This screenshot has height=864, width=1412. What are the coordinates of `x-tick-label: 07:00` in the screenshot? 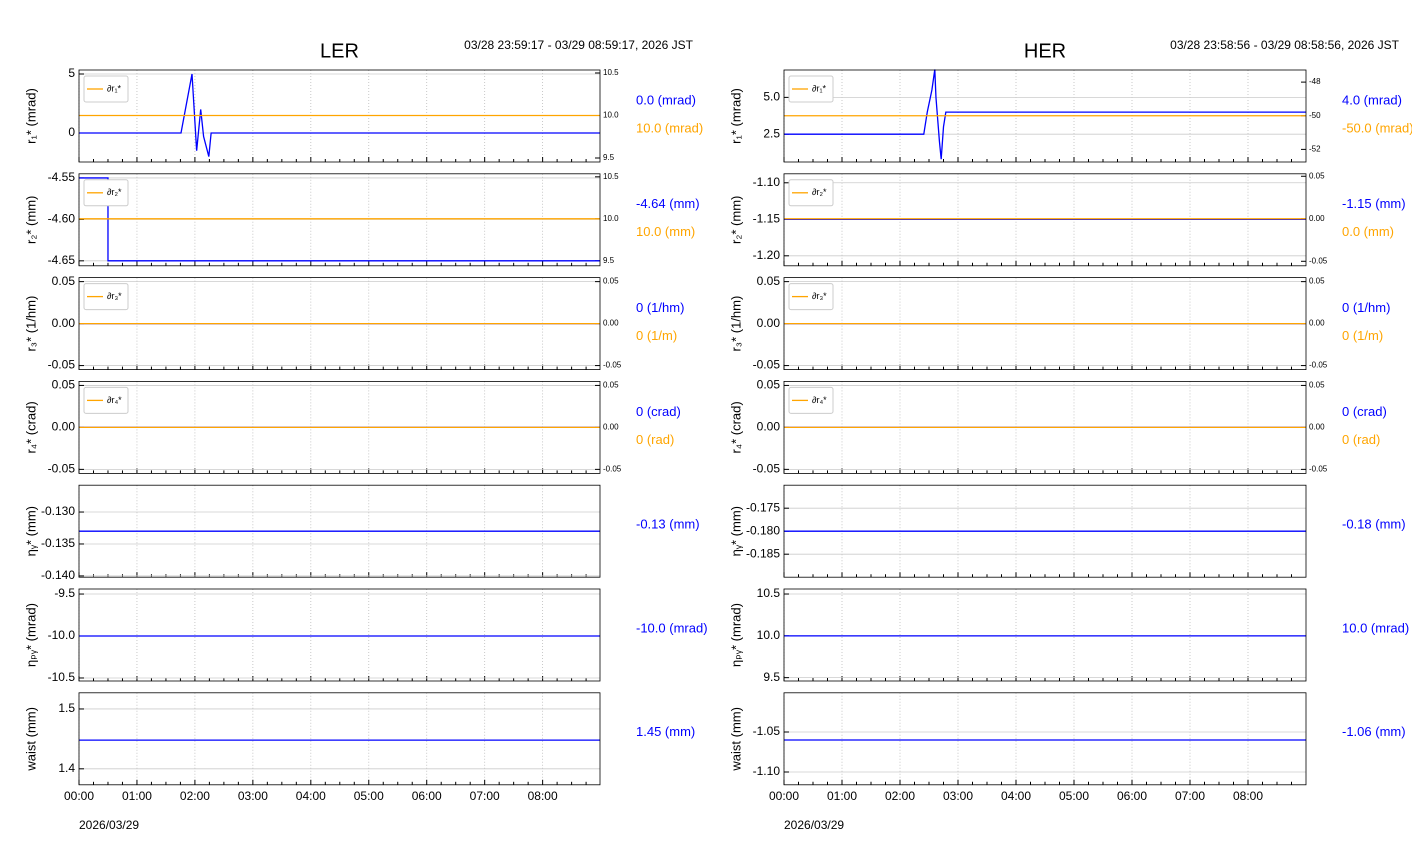 It's located at (1190, 796).